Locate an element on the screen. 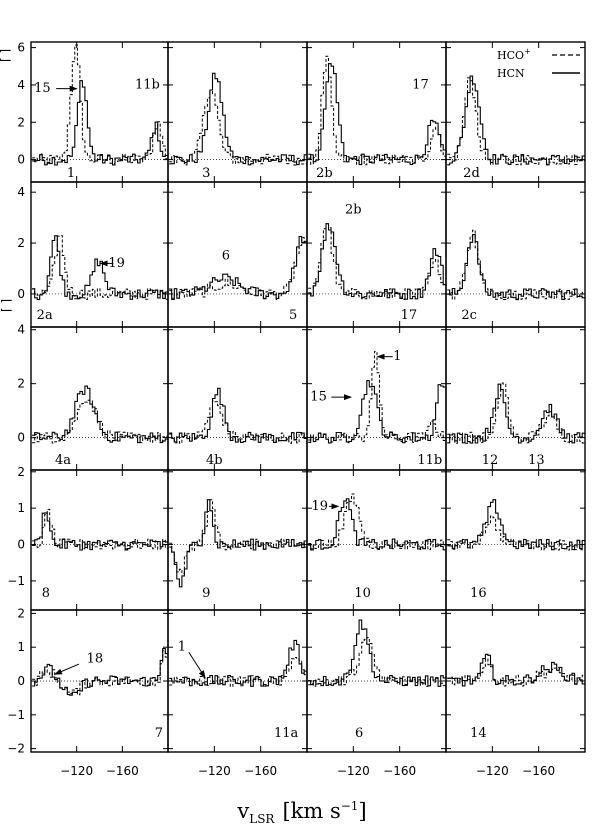 The height and width of the screenshot is (835, 614). panel-label-4-1: 19 is located at coordinates (116, 263).